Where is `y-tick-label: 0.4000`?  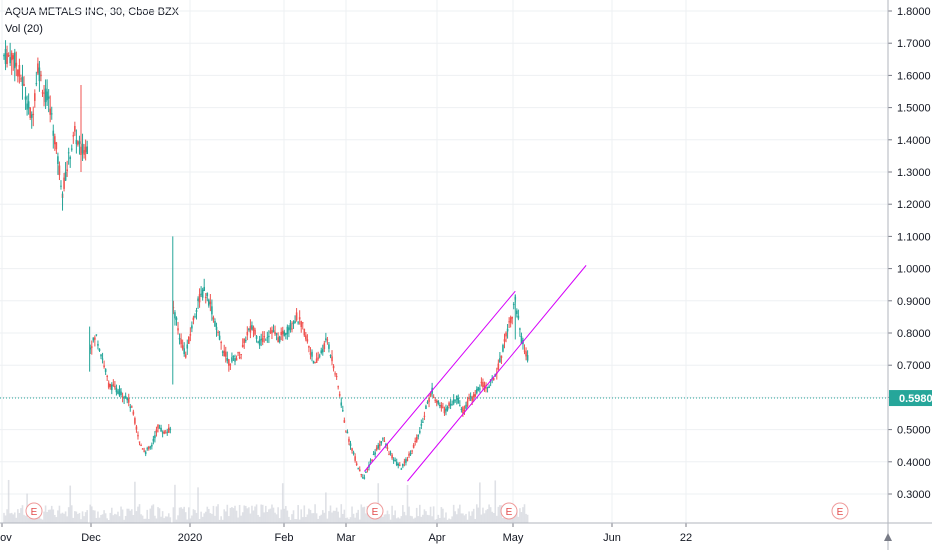 y-tick-label: 0.4000 is located at coordinates (914, 463).